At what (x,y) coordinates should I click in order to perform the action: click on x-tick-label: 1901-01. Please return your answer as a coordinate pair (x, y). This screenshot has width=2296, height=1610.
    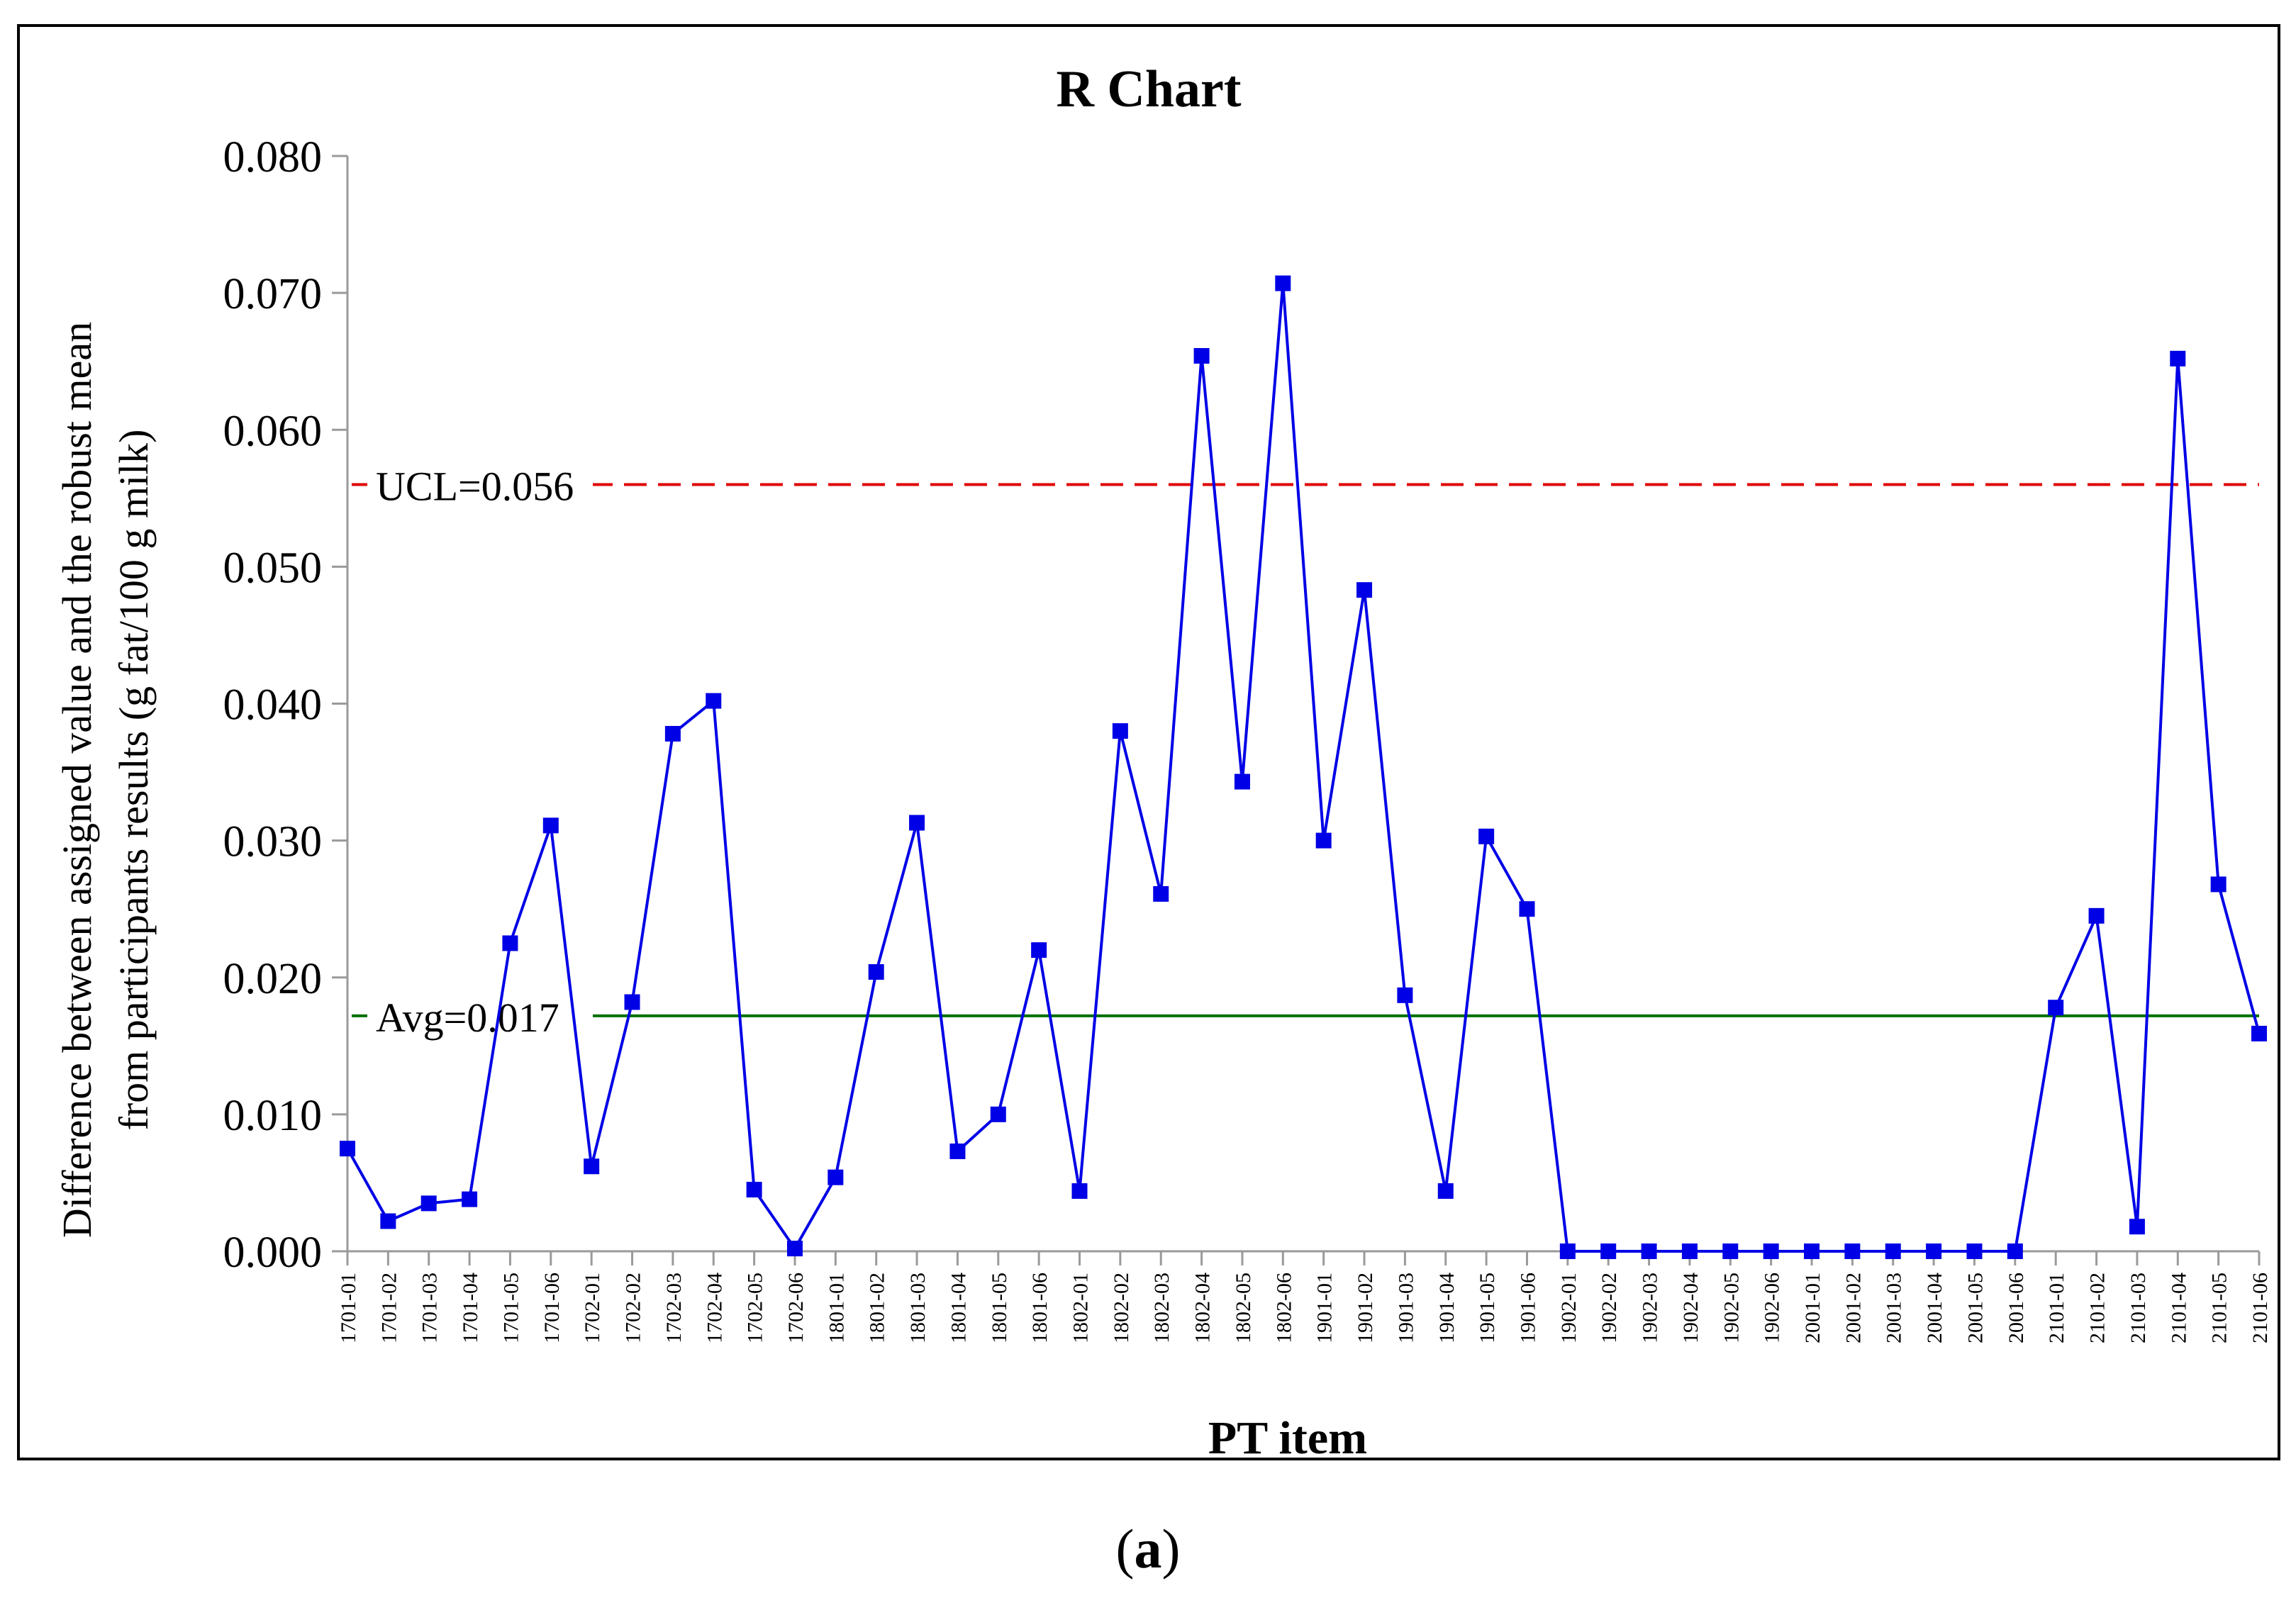
    Looking at the image, I should click on (1325, 1308).